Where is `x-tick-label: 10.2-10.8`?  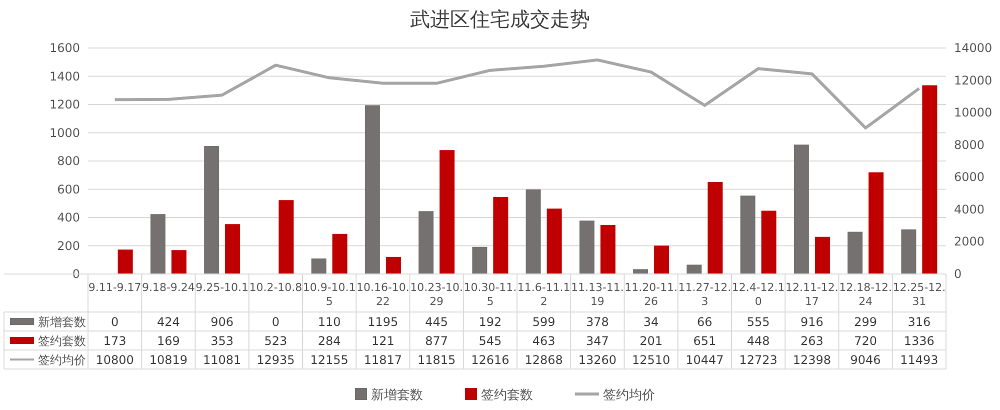 x-tick-label: 10.2-10.8 is located at coordinates (275, 287).